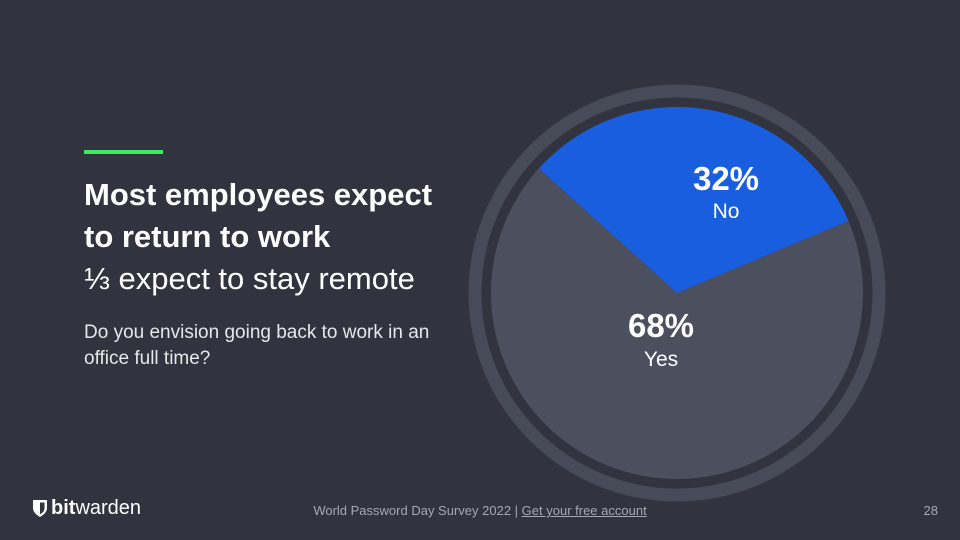 The height and width of the screenshot is (540, 960). I want to click on slice-label-no: 32% No, so click(726, 191).